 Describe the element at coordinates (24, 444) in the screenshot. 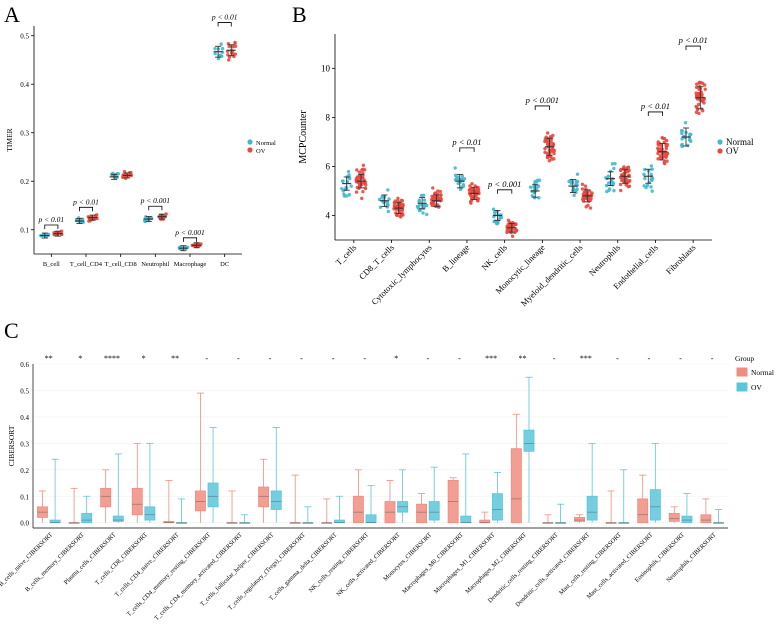

I see `y-tick-label: 0.3` at that location.